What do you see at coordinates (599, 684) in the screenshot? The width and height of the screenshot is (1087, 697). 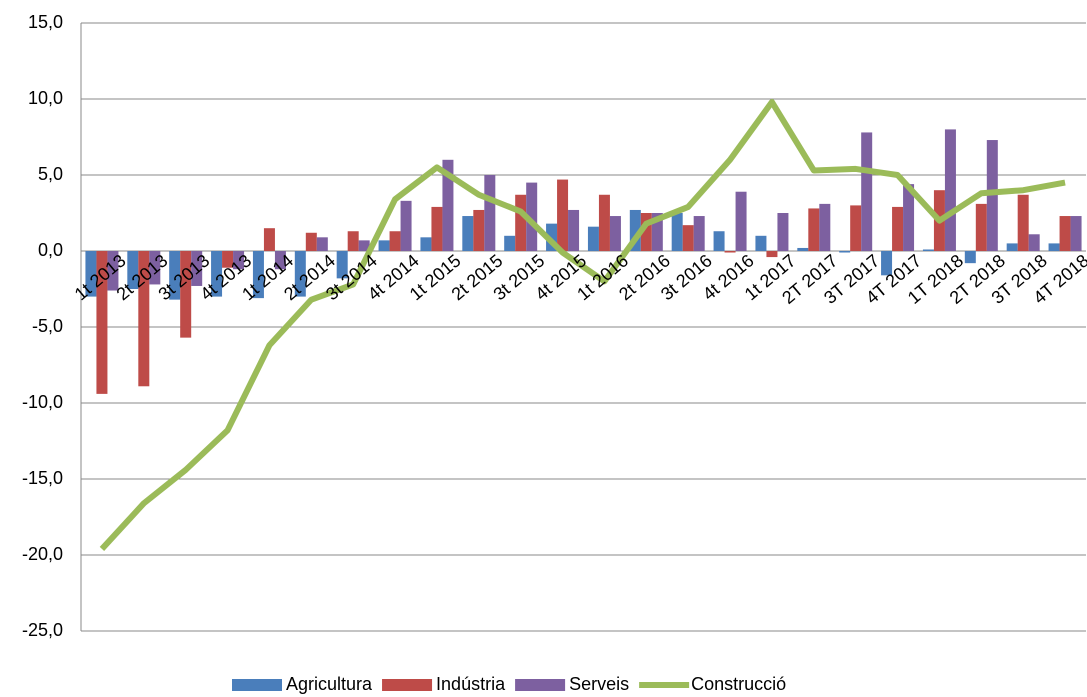 I see `legend-label: Serveis` at bounding box center [599, 684].